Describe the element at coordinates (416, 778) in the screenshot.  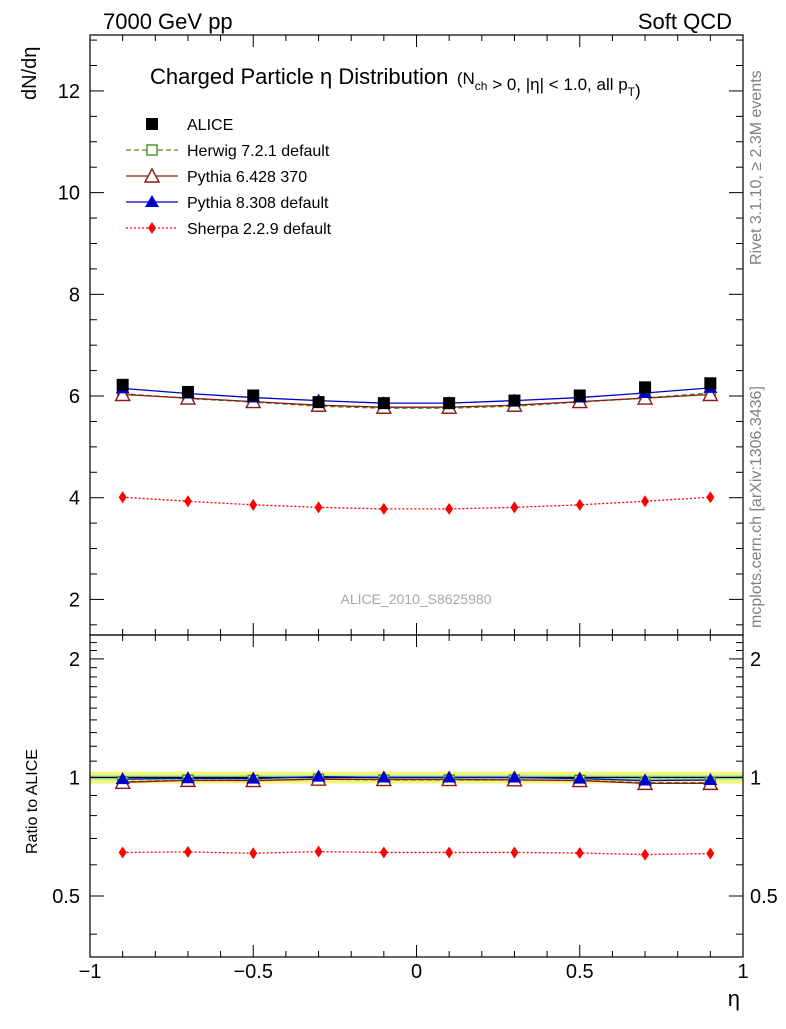
I see `ratio-line-pythia8` at that location.